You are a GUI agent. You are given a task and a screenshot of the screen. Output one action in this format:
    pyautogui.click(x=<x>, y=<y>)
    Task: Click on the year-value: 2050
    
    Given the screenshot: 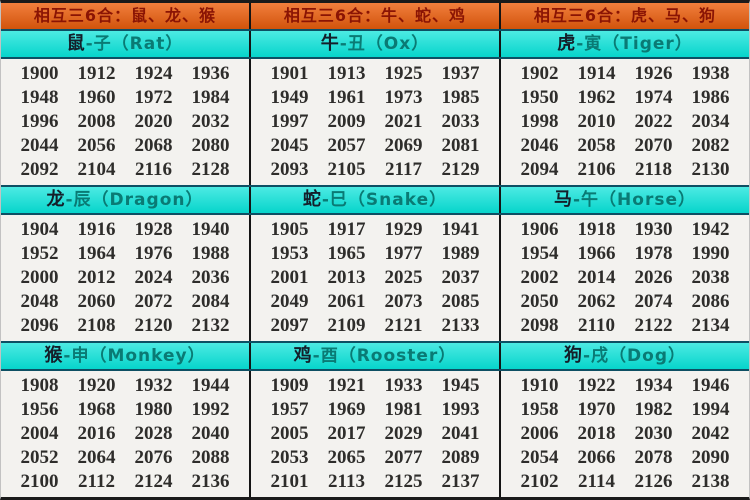 What is the action you would take?
    pyautogui.click(x=539, y=301)
    